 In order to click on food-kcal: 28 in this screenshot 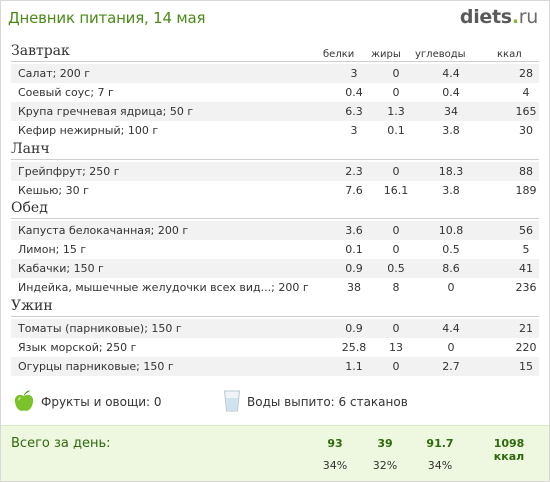, I will do `click(526, 73)`.